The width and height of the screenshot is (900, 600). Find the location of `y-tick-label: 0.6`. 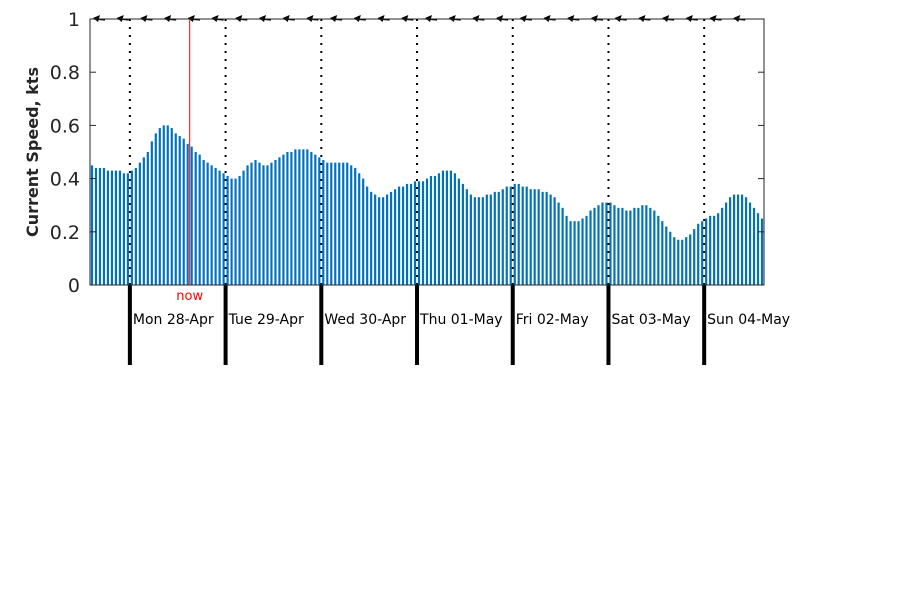

y-tick-label: 0.6 is located at coordinates (65, 126).